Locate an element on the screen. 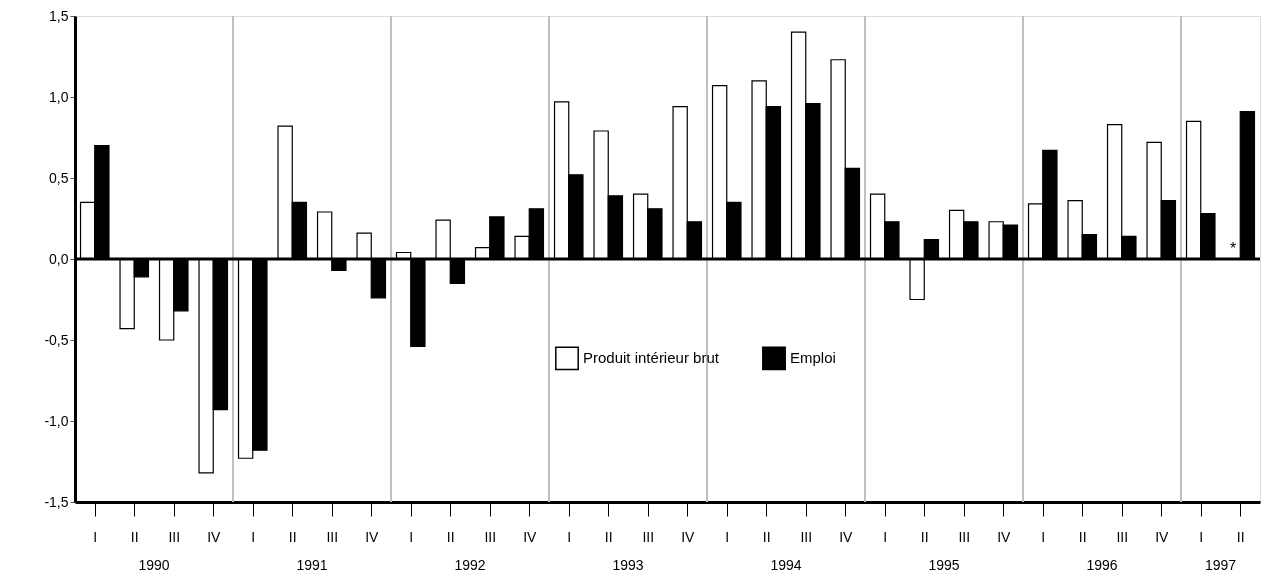 The width and height of the screenshot is (1277, 584). y-tick-label: 0,5 is located at coordinates (59, 177).